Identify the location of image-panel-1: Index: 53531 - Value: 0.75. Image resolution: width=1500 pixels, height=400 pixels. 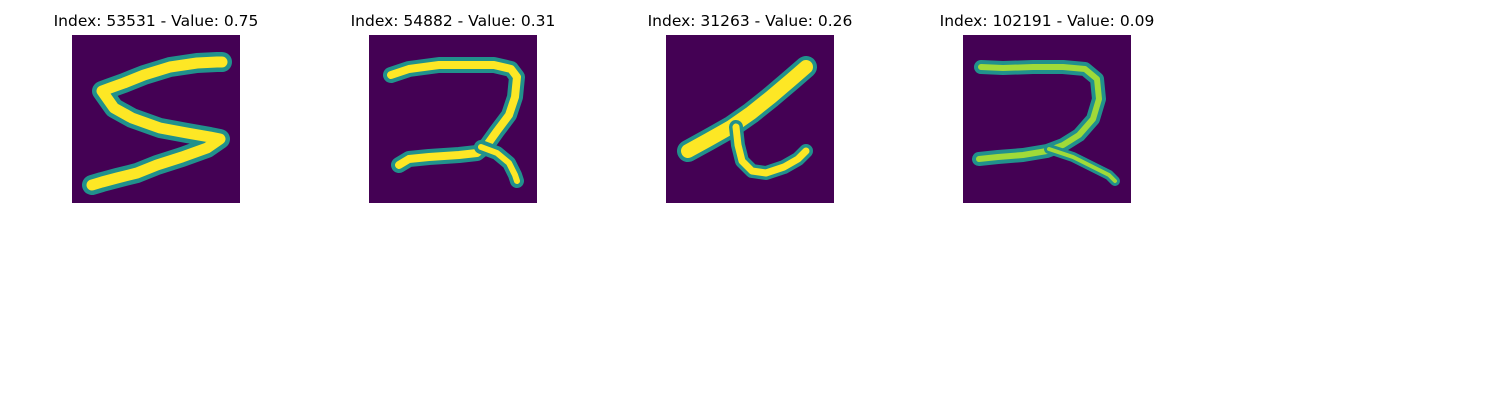
(156, 105).